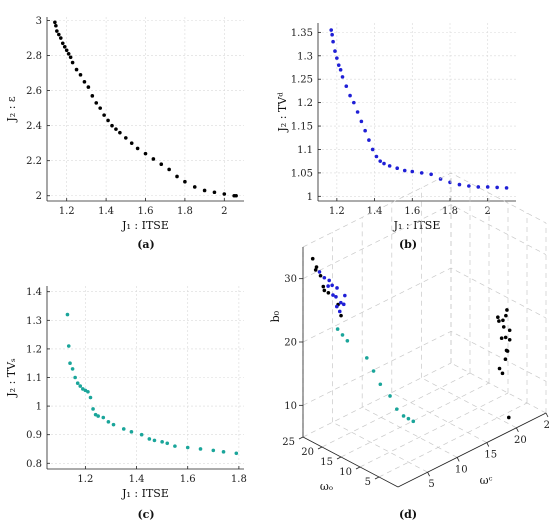 The width and height of the screenshot is (550, 528). I want to click on y-tick-label: 1.05, so click(302, 173).